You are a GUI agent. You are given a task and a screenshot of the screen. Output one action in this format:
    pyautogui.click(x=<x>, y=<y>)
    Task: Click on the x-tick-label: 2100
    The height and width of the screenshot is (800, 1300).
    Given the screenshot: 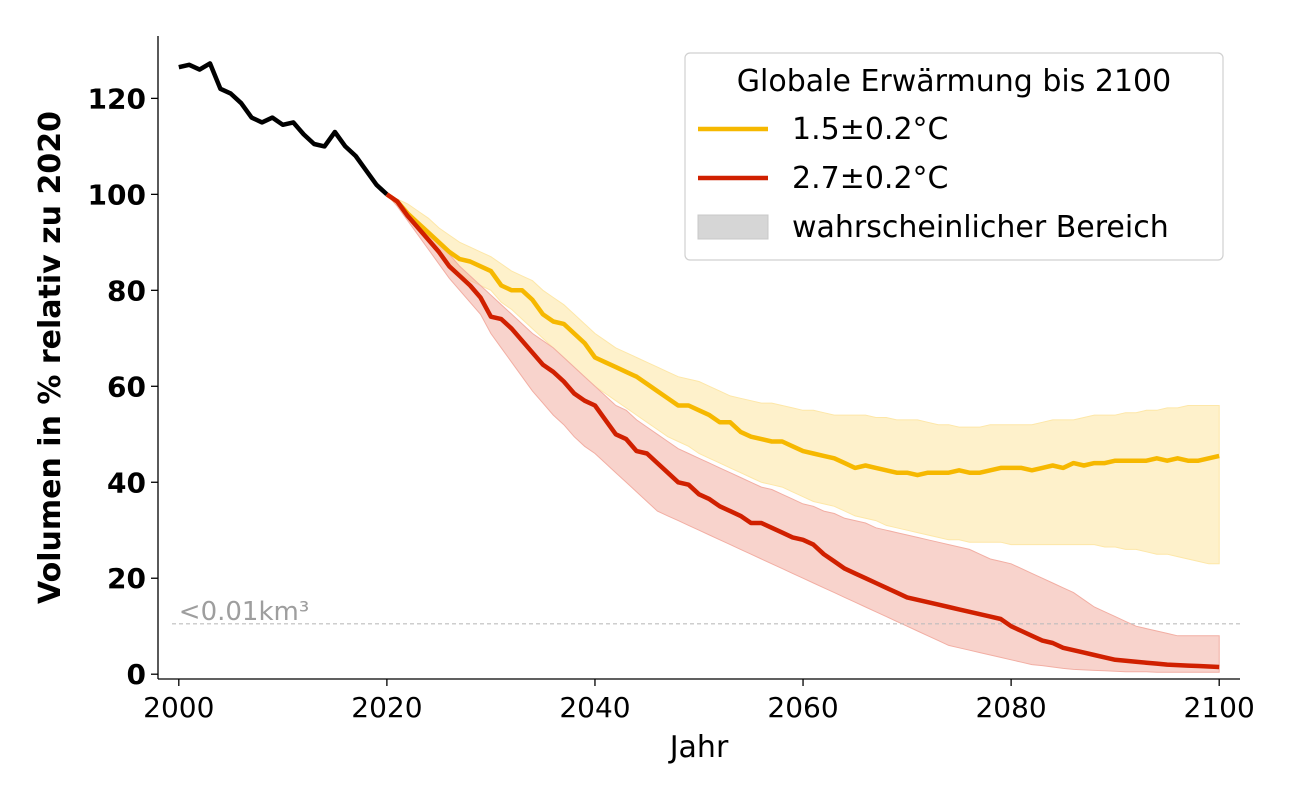 What is the action you would take?
    pyautogui.click(x=1219, y=707)
    